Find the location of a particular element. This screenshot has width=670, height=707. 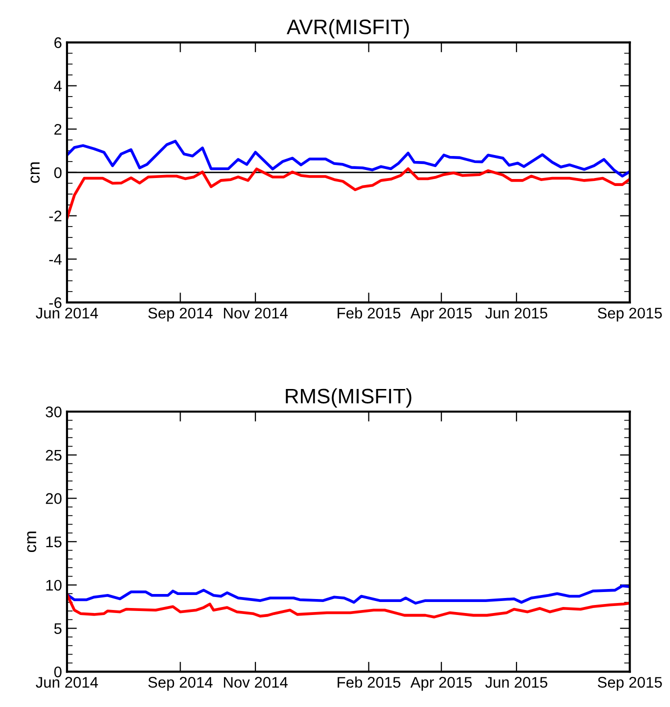

y-tick-label: 25 is located at coordinates (54, 455).